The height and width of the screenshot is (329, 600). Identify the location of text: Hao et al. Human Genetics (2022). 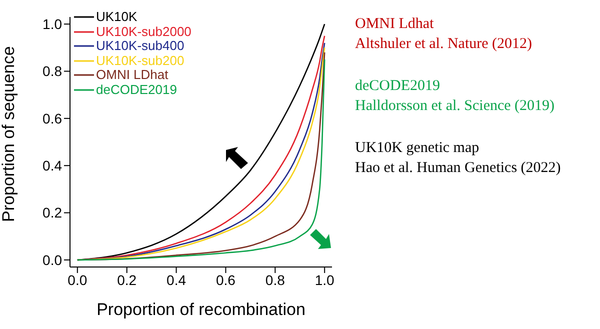
(458, 168).